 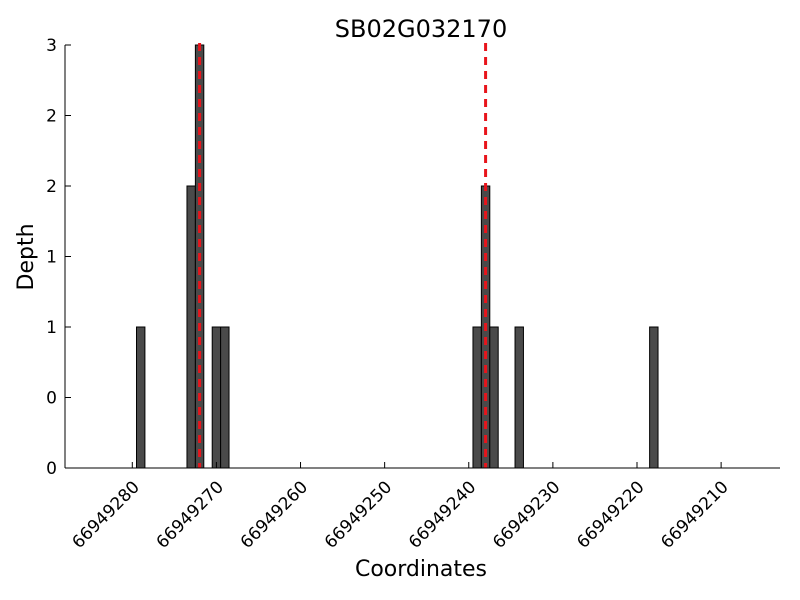 I want to click on y-tick-label: 3, so click(x=51, y=46).